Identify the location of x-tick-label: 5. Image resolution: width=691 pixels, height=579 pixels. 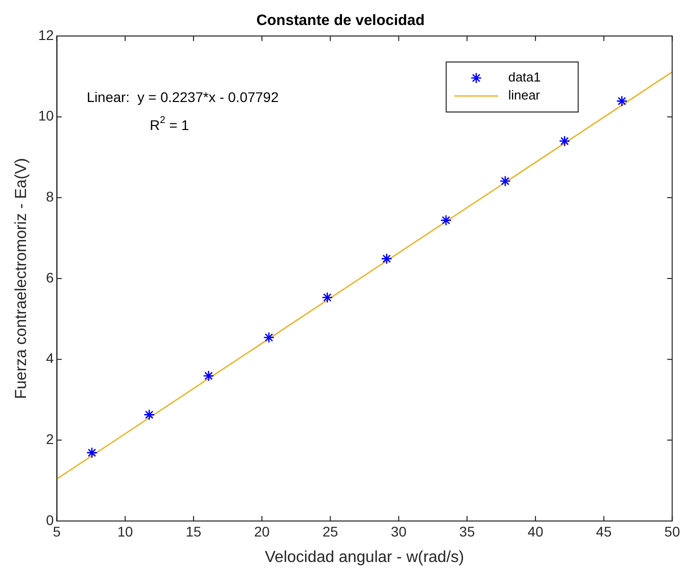
(56, 531).